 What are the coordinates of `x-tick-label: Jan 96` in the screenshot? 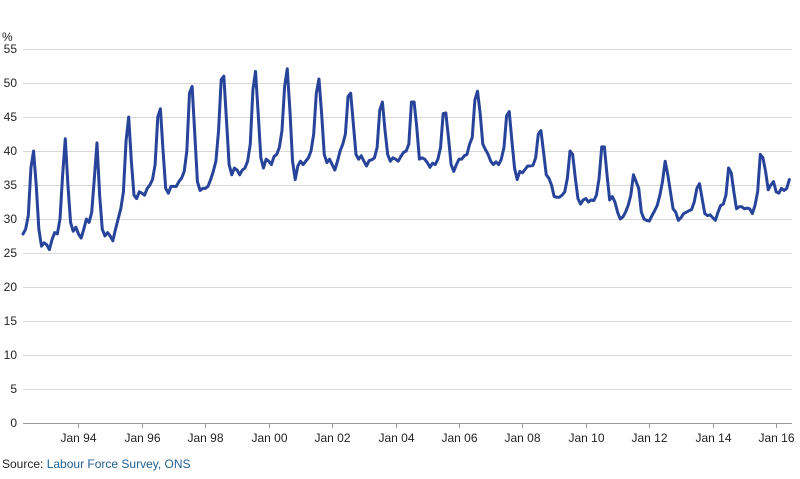 It's located at (142, 438).